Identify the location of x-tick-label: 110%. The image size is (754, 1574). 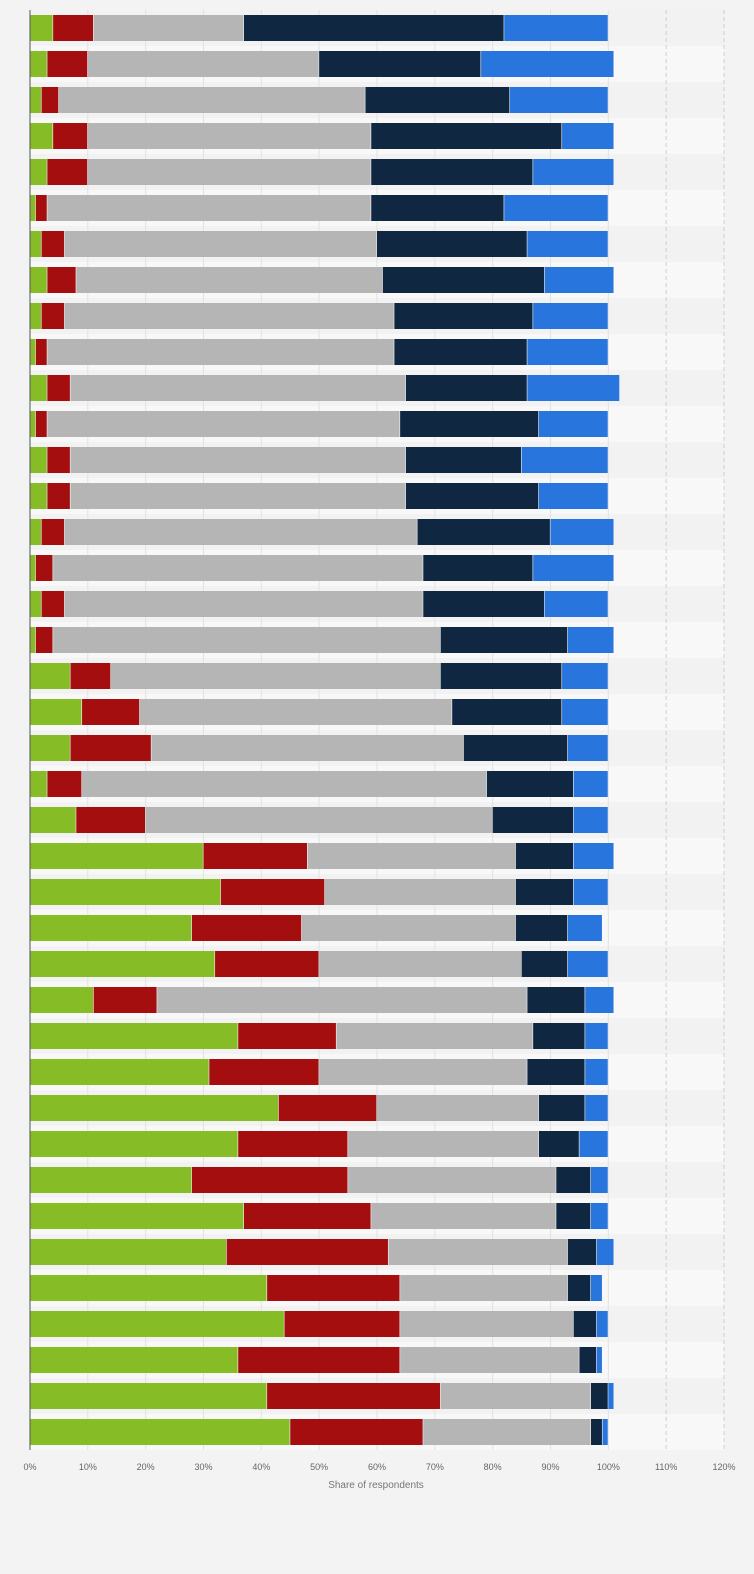
(666, 1467).